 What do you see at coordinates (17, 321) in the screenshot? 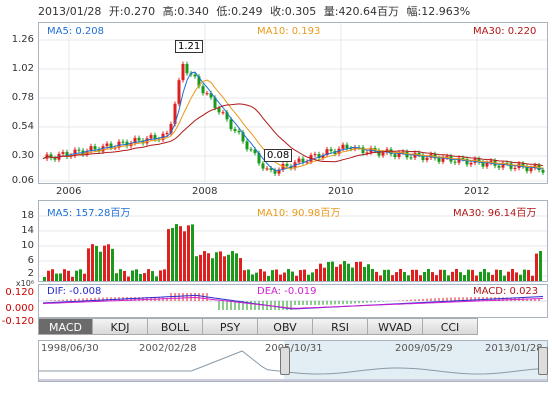
I see `macd-y-tick: -0.120` at bounding box center [17, 321].